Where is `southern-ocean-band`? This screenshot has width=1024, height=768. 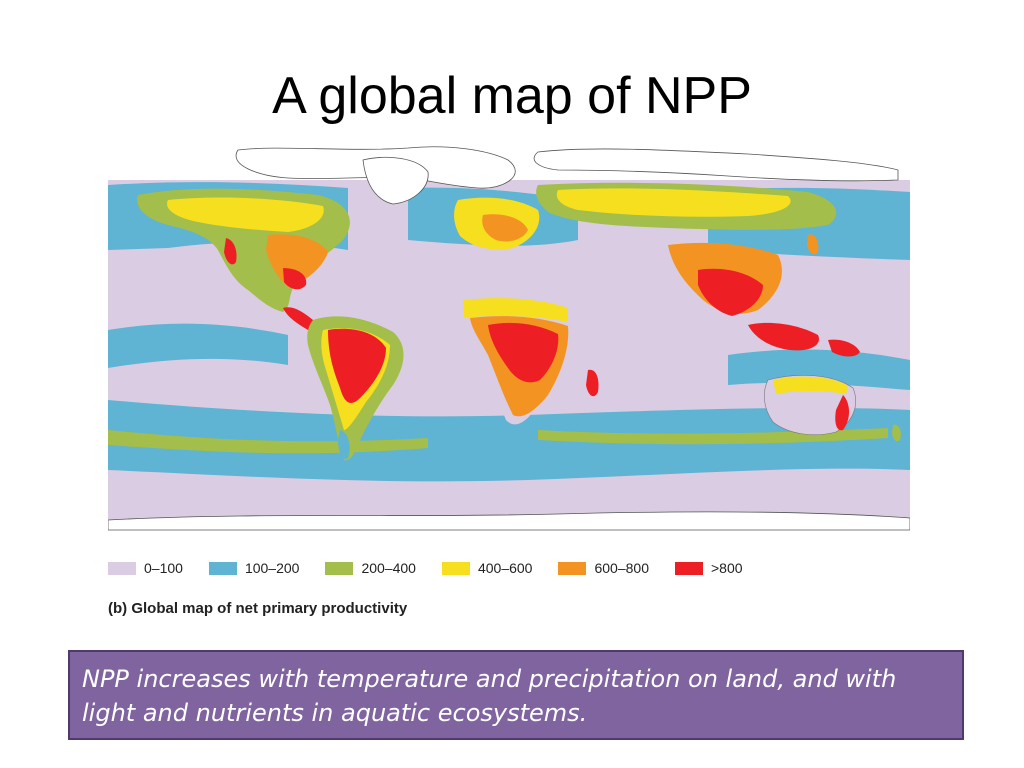
southern-ocean-band is located at coordinates (509, 441).